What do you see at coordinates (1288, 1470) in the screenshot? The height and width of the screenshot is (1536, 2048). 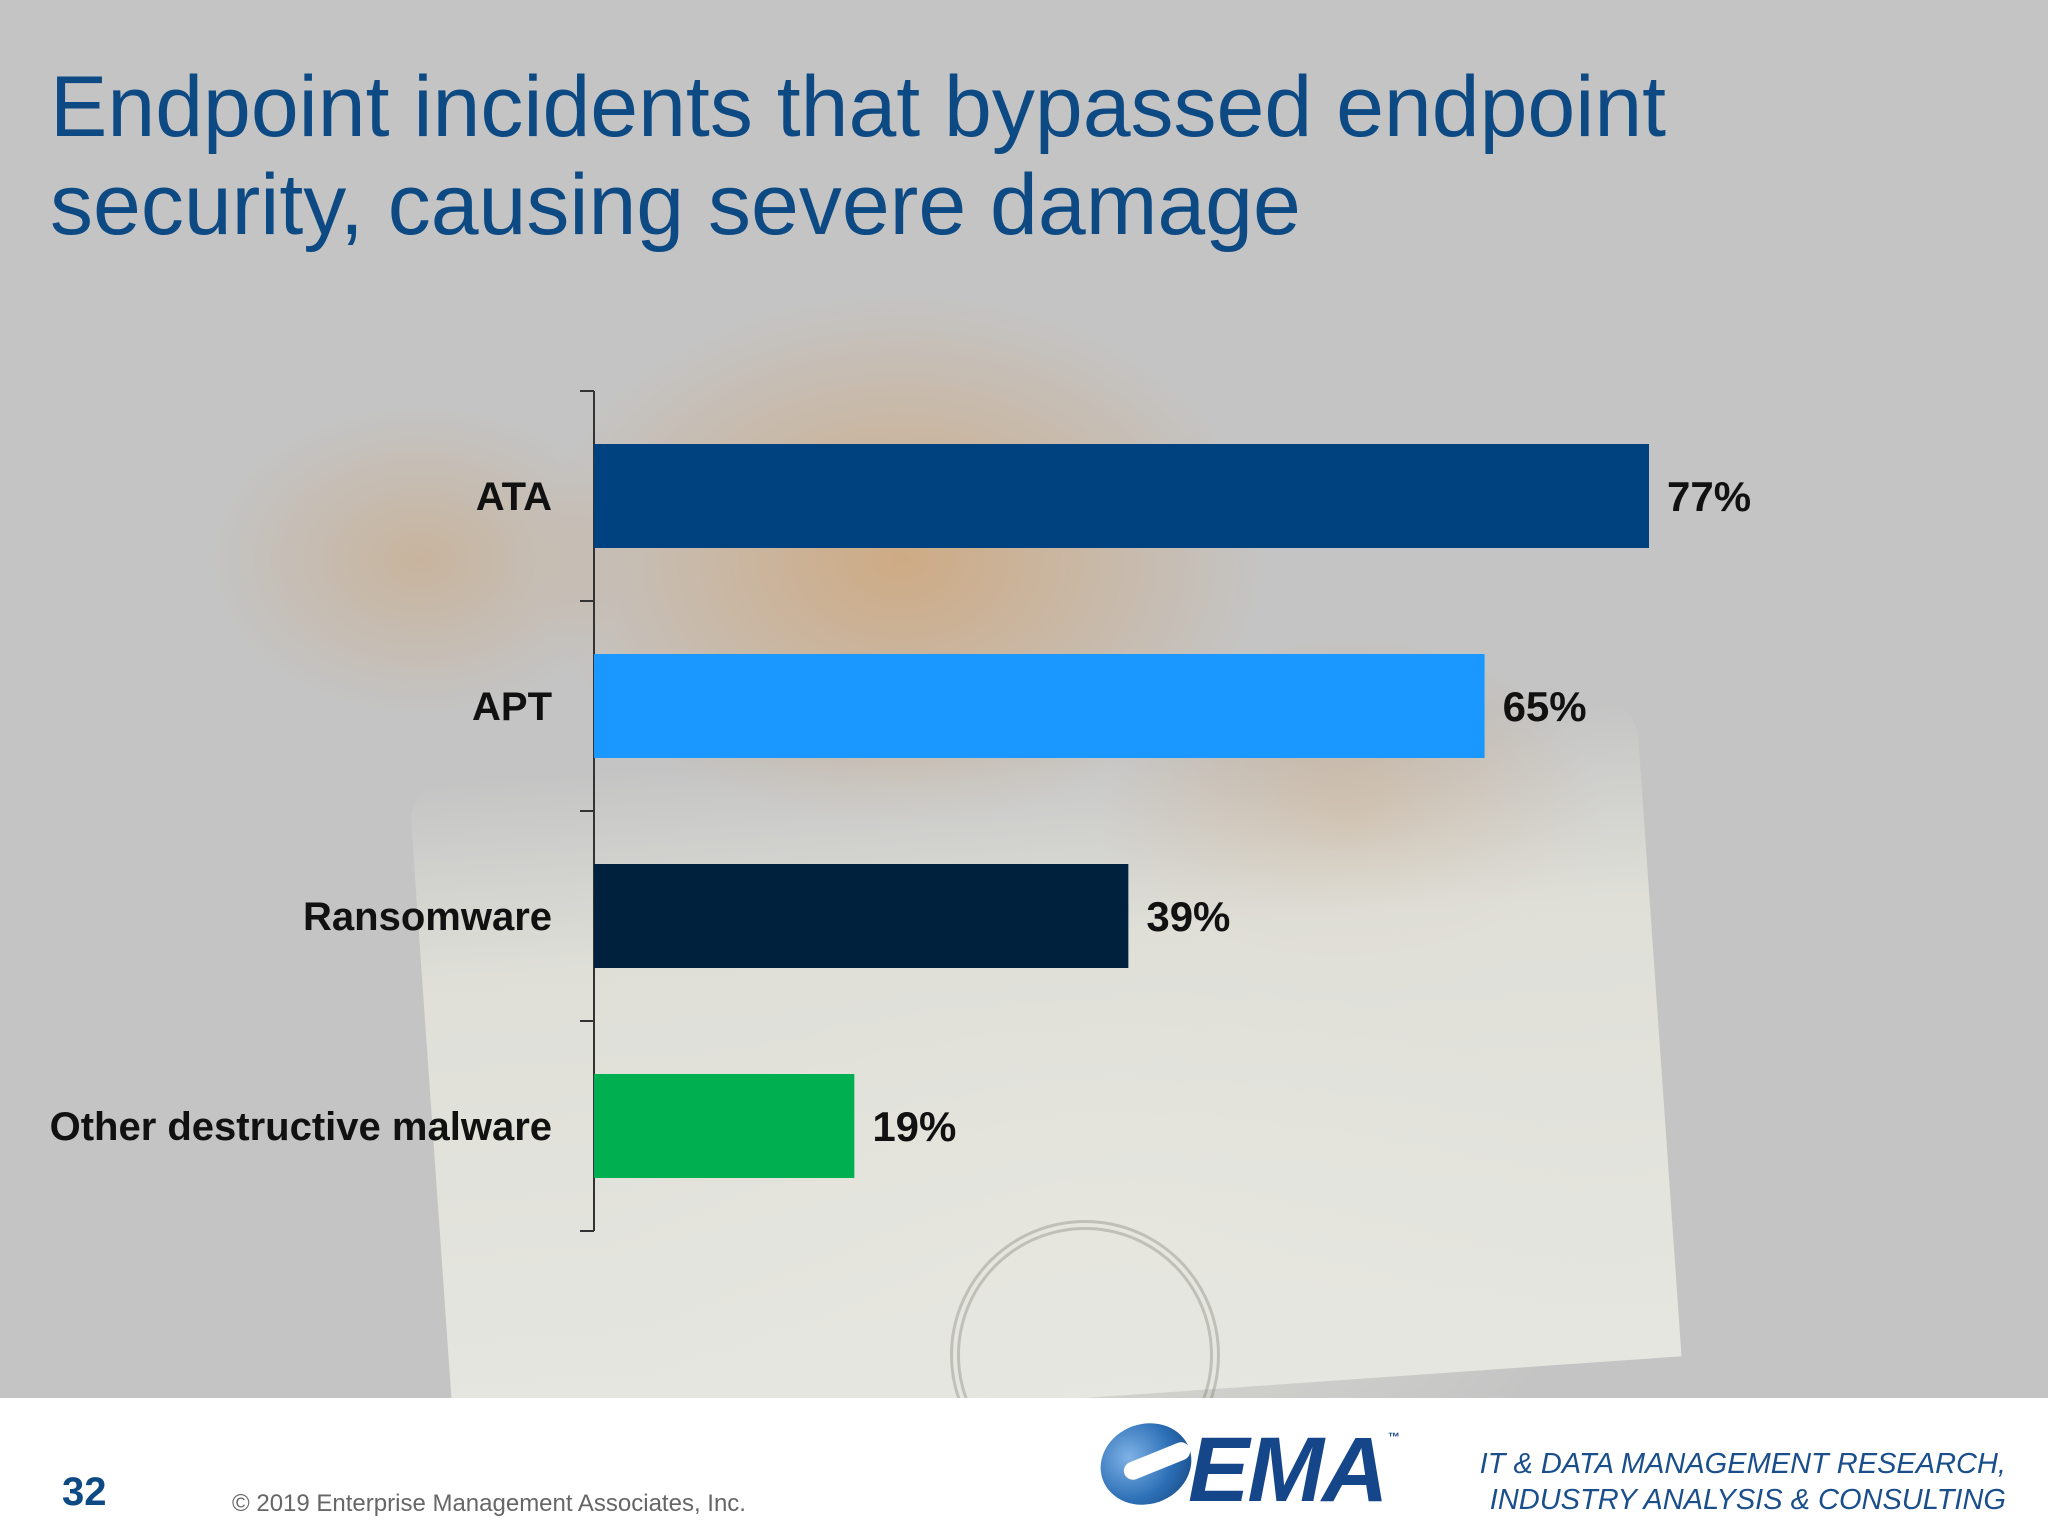 I see `logo-text: EMA` at bounding box center [1288, 1470].